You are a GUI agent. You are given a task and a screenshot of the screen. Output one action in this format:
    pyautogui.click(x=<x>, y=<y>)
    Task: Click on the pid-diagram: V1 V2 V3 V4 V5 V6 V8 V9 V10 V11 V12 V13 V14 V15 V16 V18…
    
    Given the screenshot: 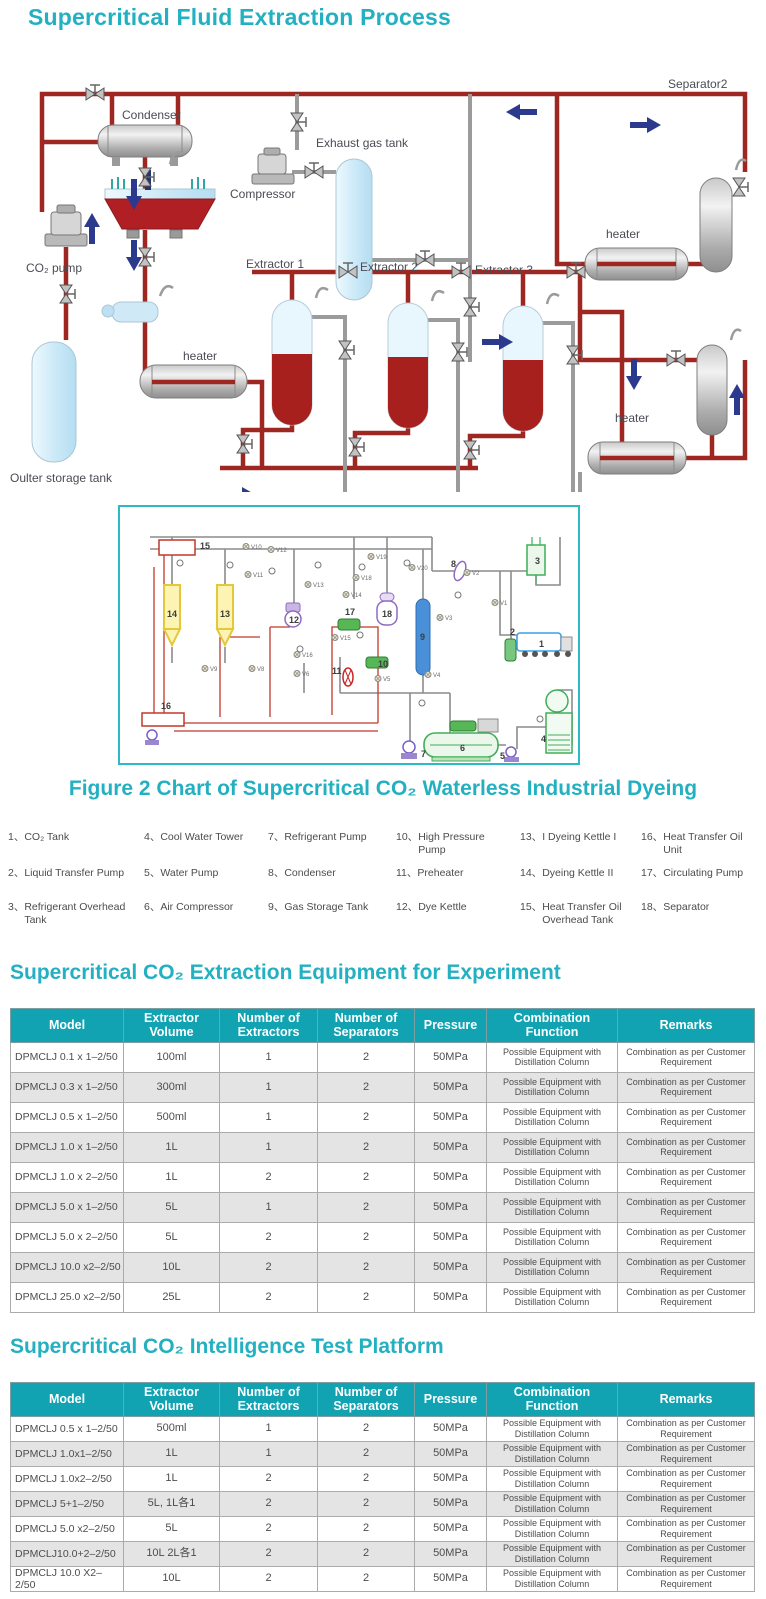 What is the action you would take?
    pyautogui.click(x=357, y=649)
    